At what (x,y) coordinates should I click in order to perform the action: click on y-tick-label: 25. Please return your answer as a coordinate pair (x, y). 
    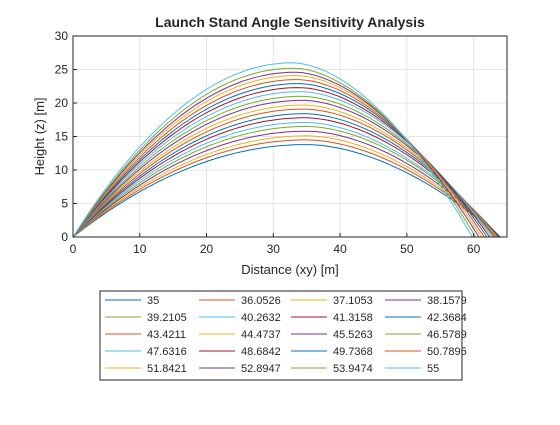
    Looking at the image, I should click on (62, 70).